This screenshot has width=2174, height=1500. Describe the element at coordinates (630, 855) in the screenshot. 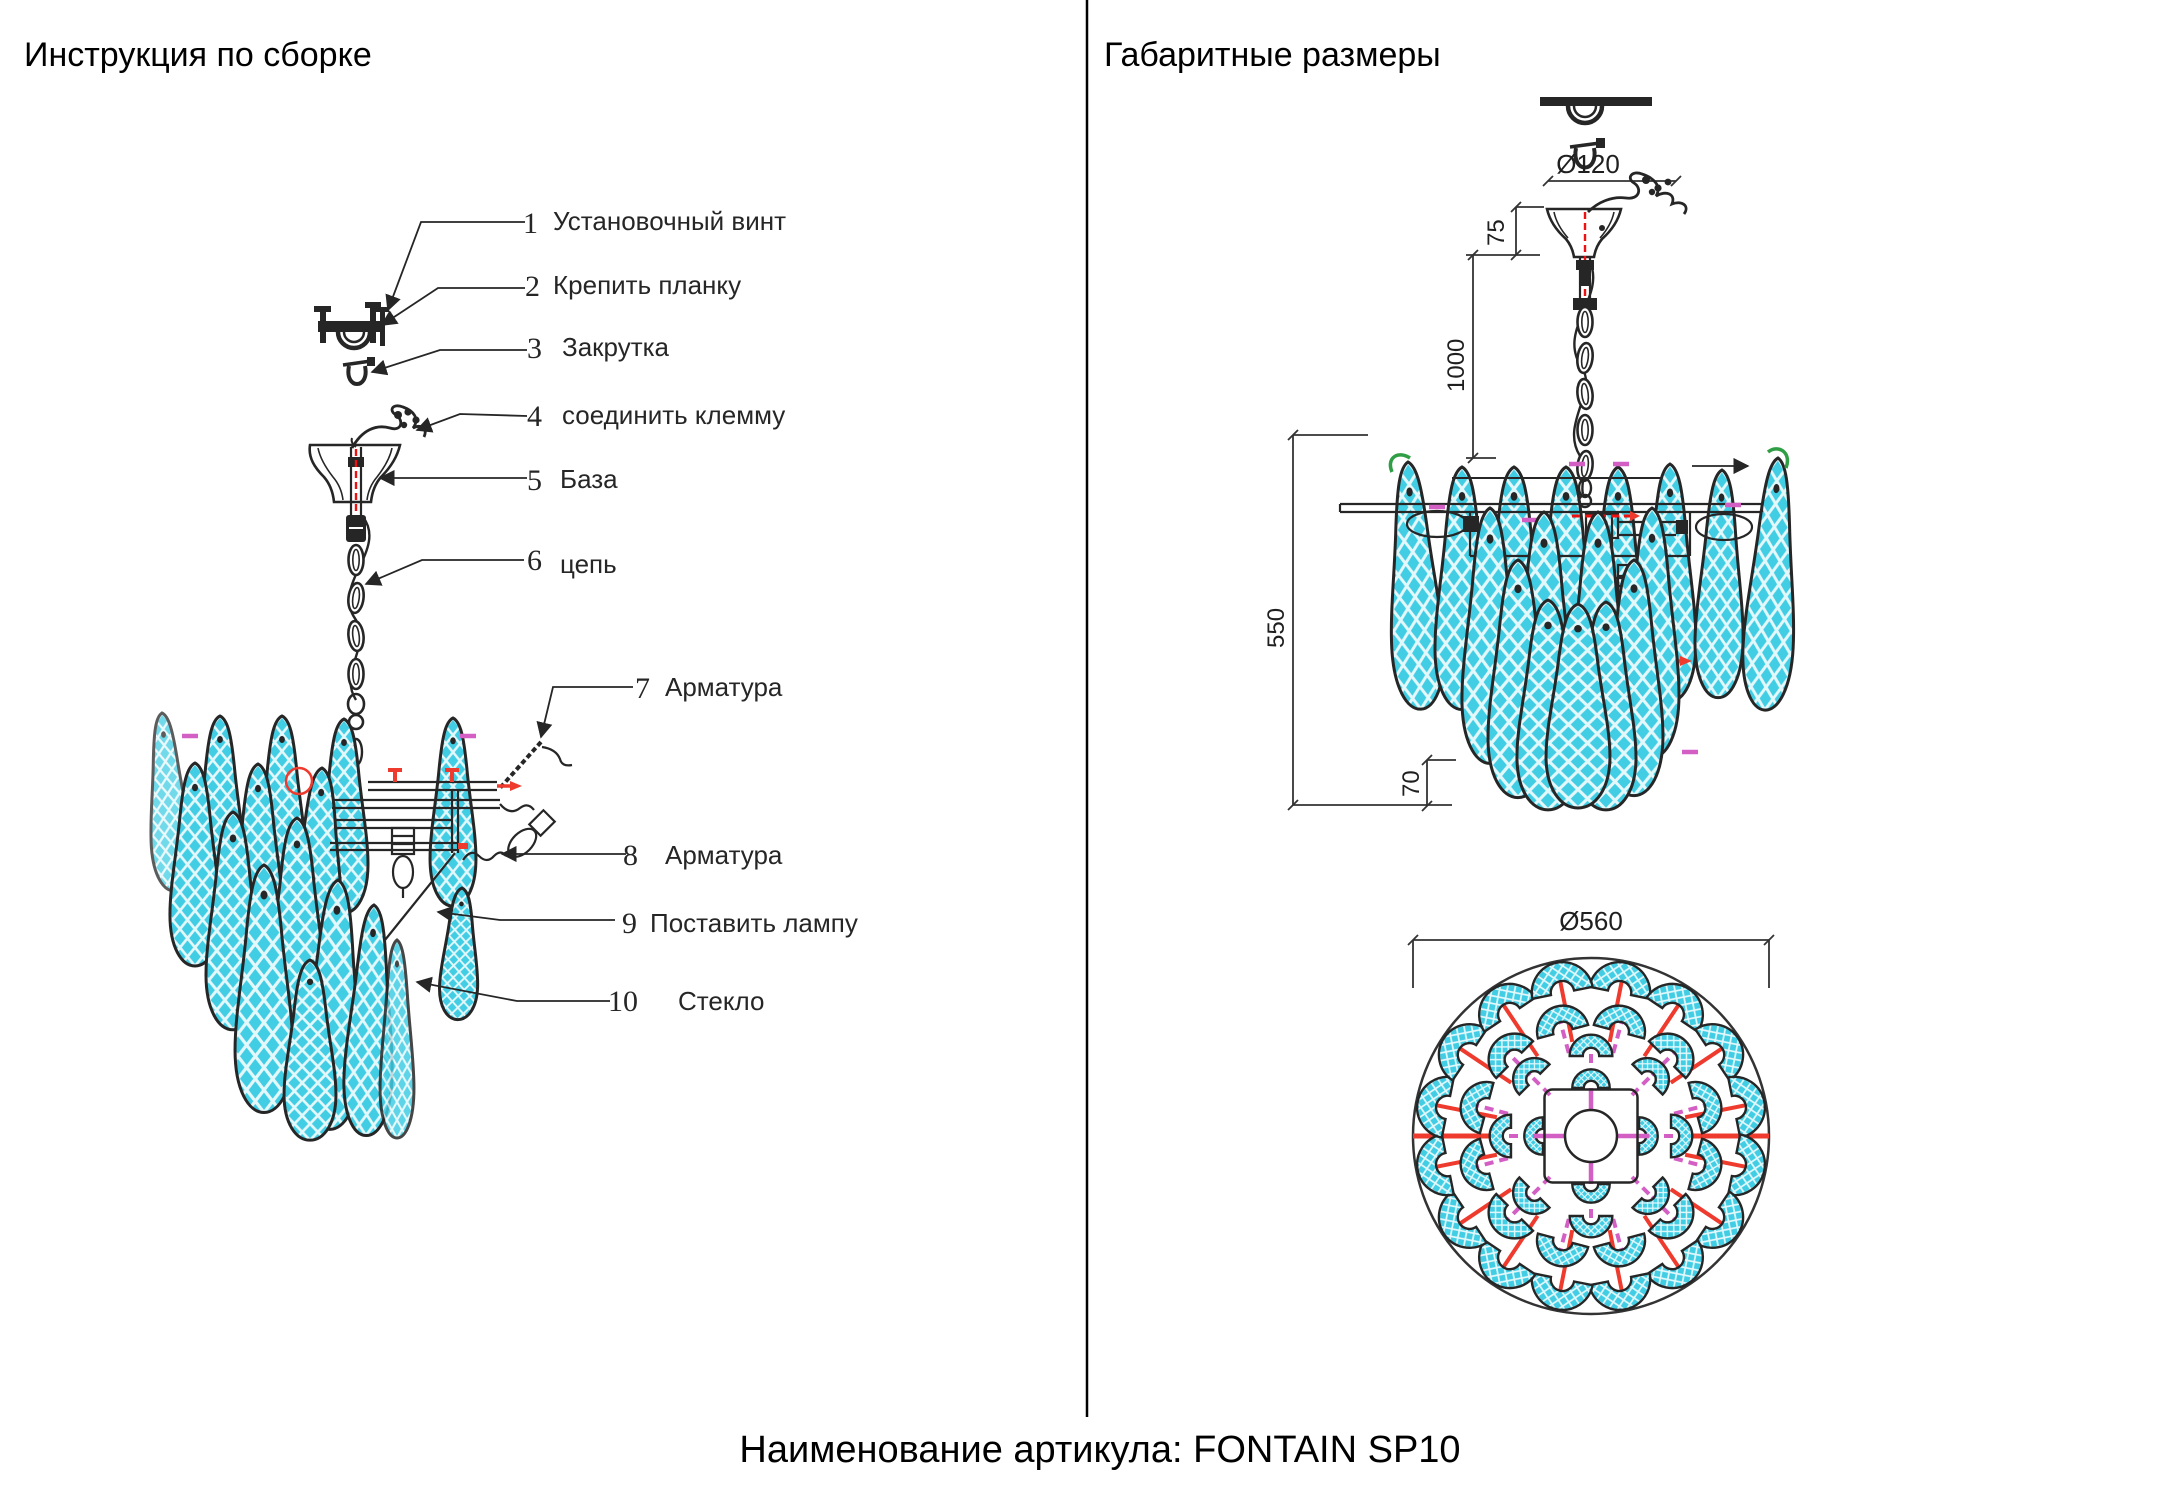

I see `part-number: 8` at that location.